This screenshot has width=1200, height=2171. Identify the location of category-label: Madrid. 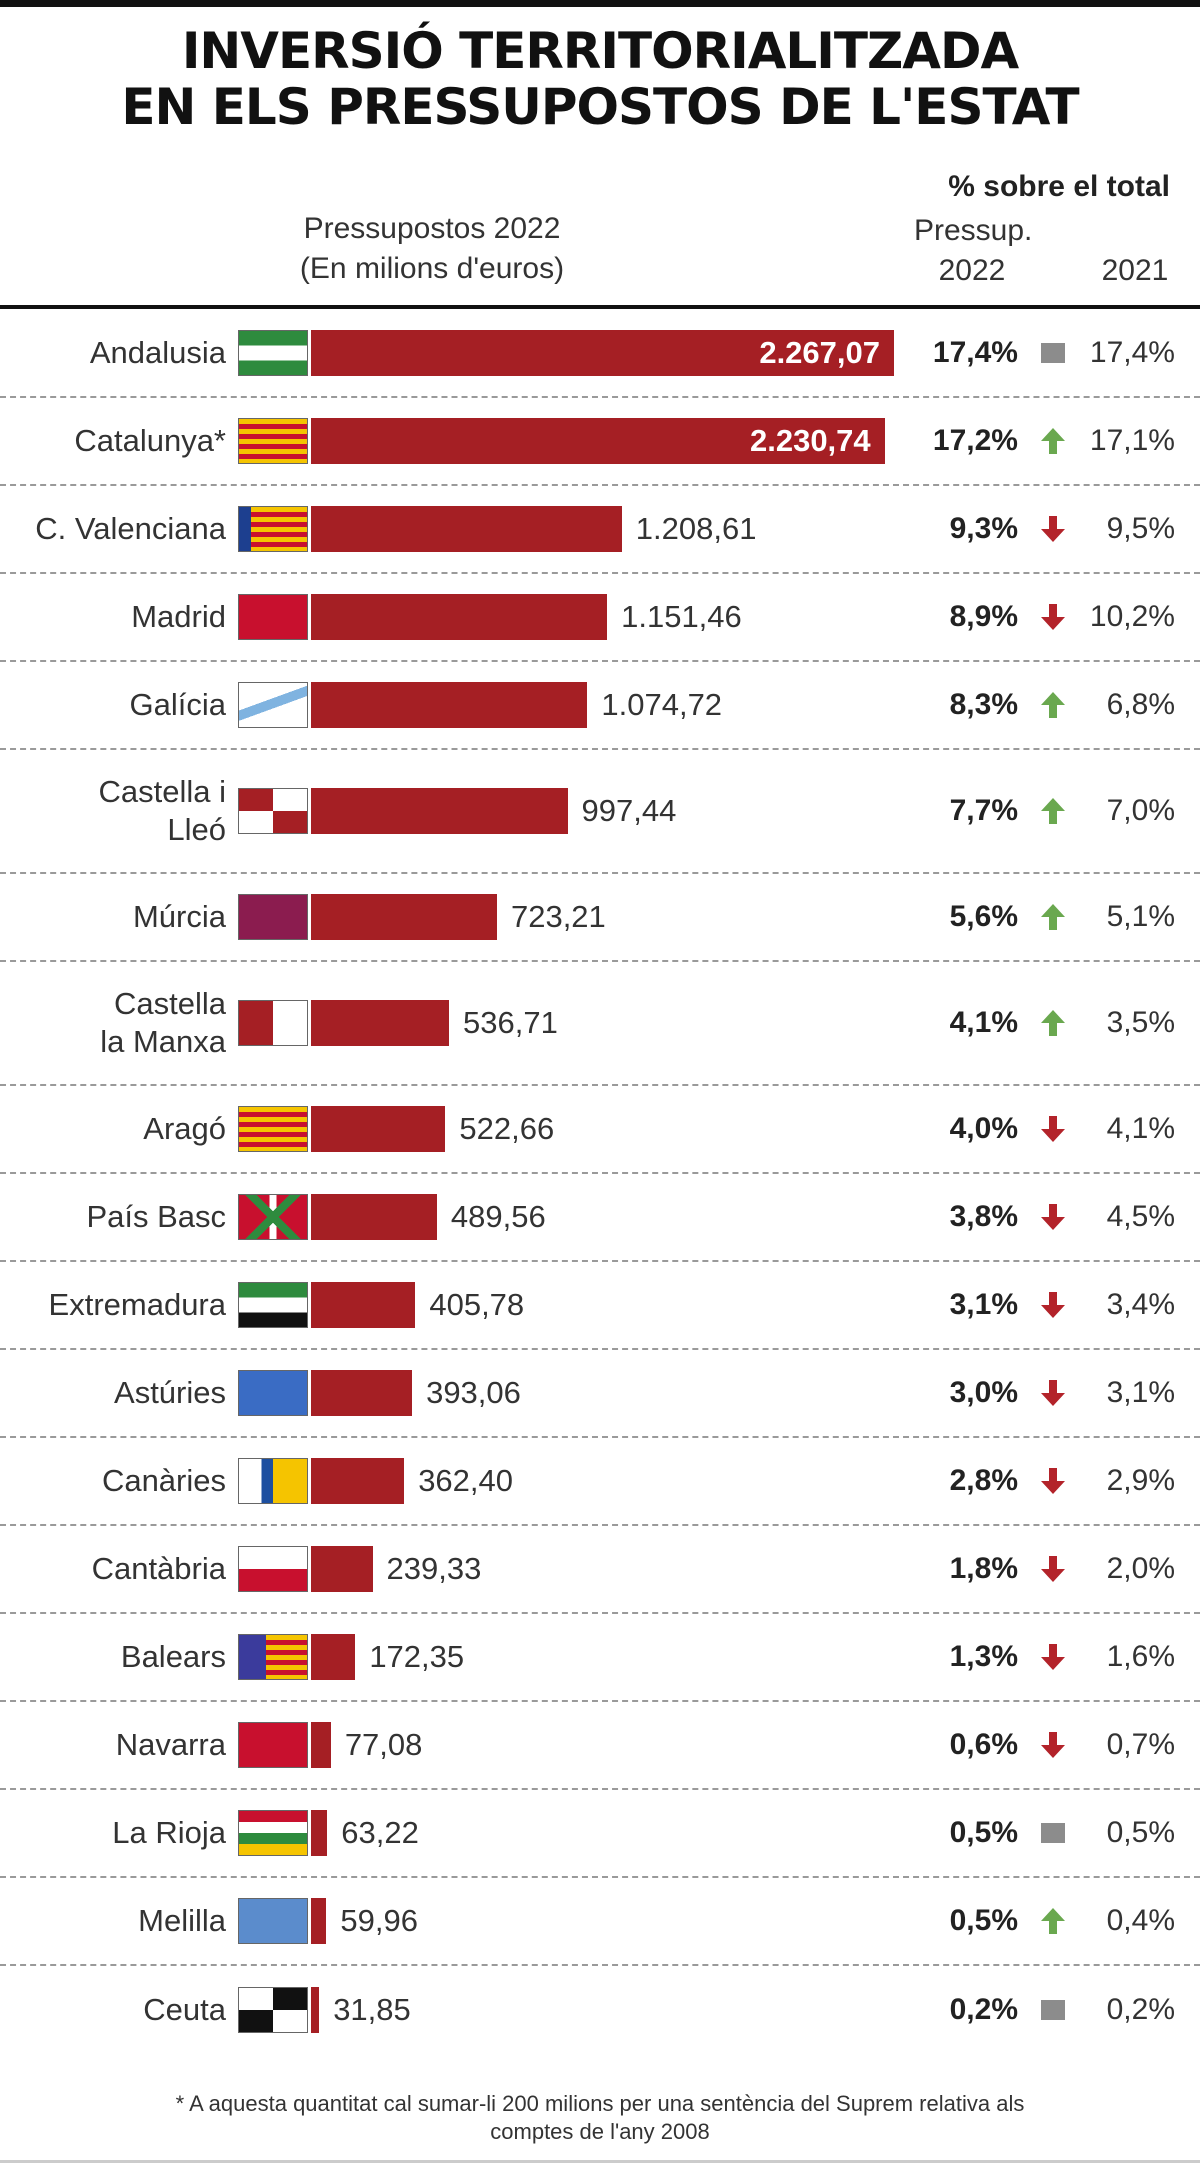
(178, 616).